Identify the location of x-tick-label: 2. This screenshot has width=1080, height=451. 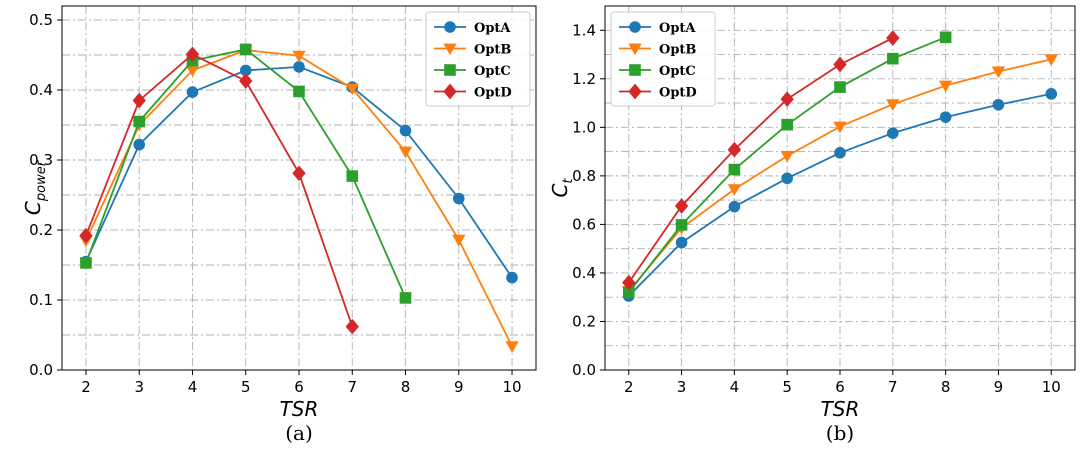
(86, 387).